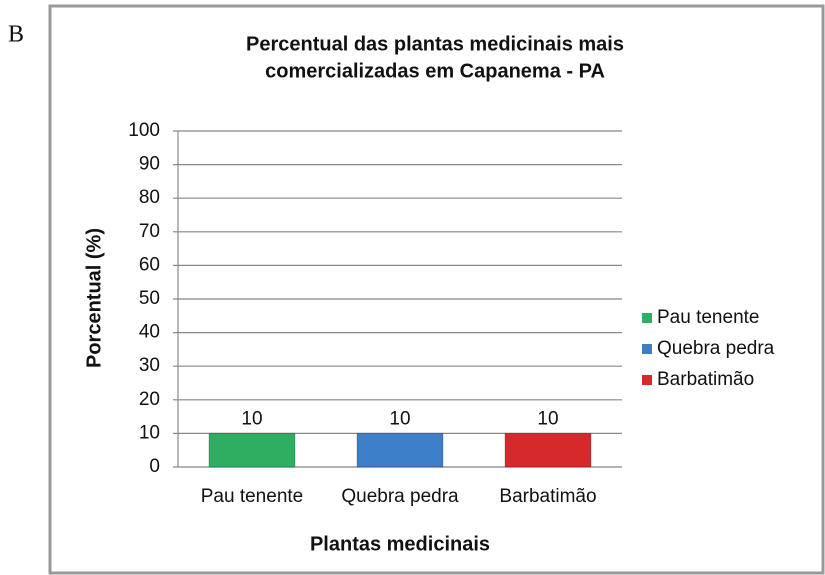 The image size is (825, 575). What do you see at coordinates (144, 130) in the screenshot?
I see `y-tick-label: 100` at bounding box center [144, 130].